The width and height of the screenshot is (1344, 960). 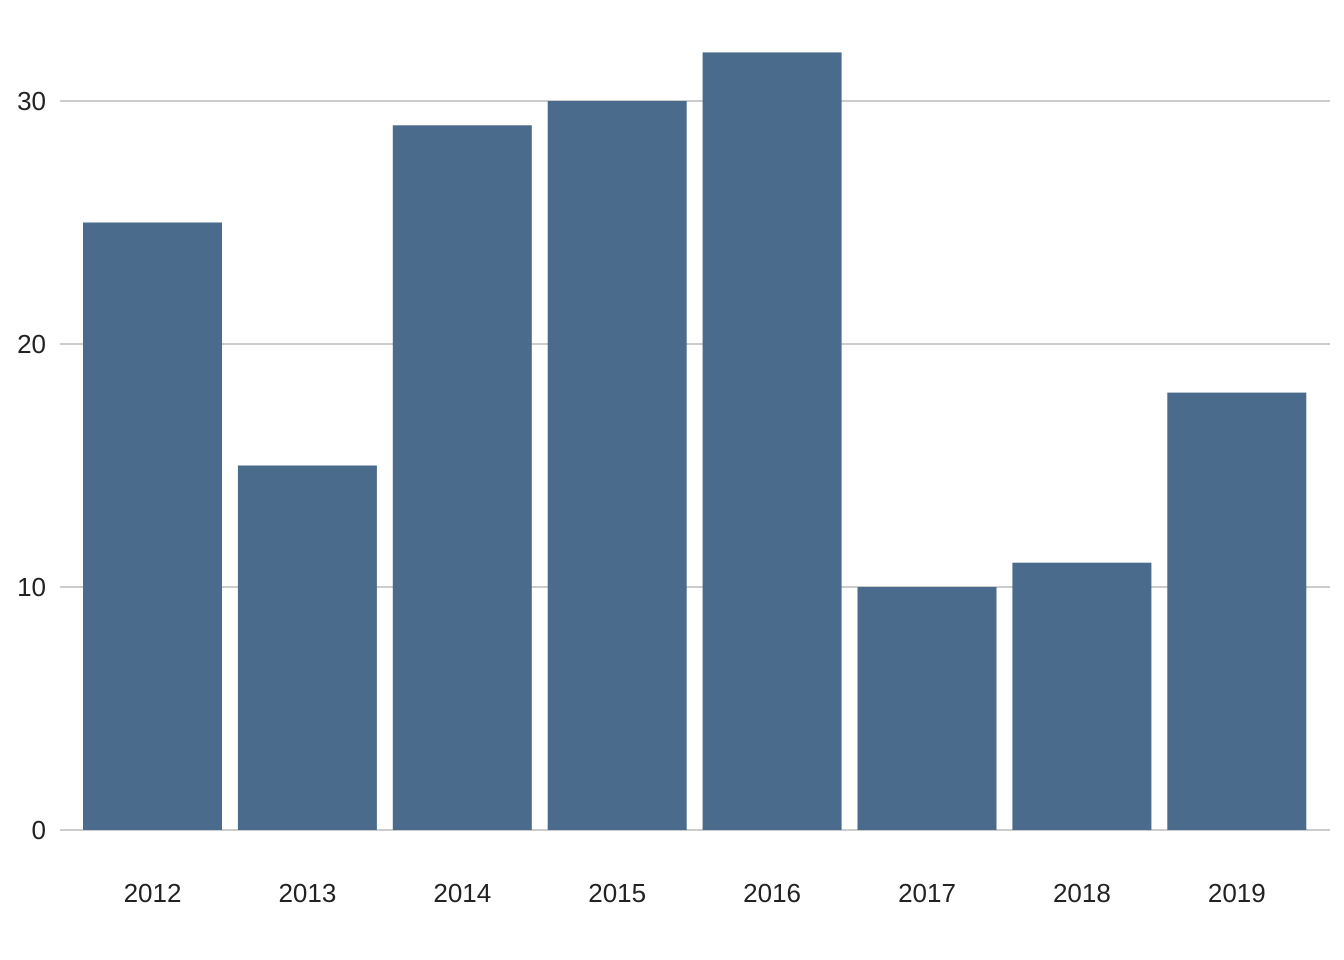 What do you see at coordinates (927, 893) in the screenshot?
I see `x-tick-label-2017: 2017` at bounding box center [927, 893].